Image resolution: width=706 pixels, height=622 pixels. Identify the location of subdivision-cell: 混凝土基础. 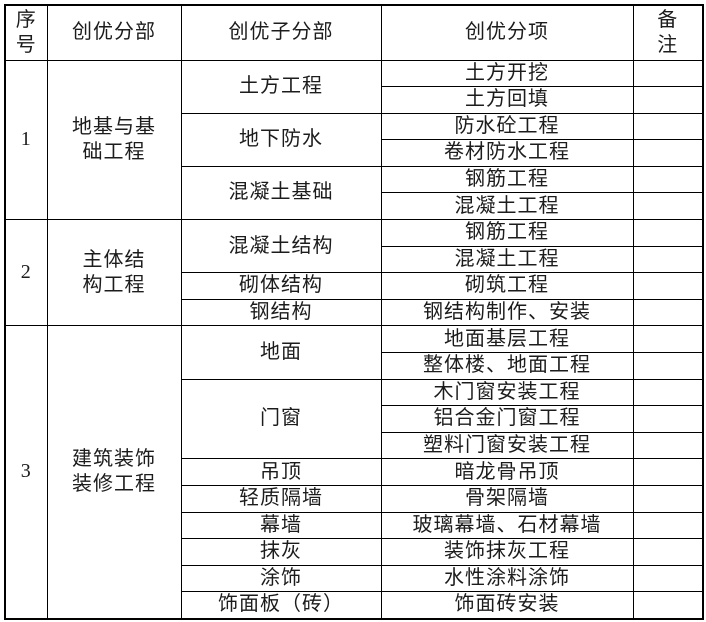
(281, 193).